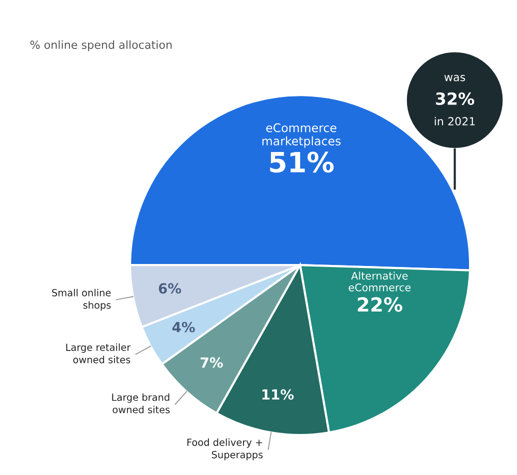  Describe the element at coordinates (225, 449) in the screenshot. I see `slice-label: Food delivery + Superapps` at that location.